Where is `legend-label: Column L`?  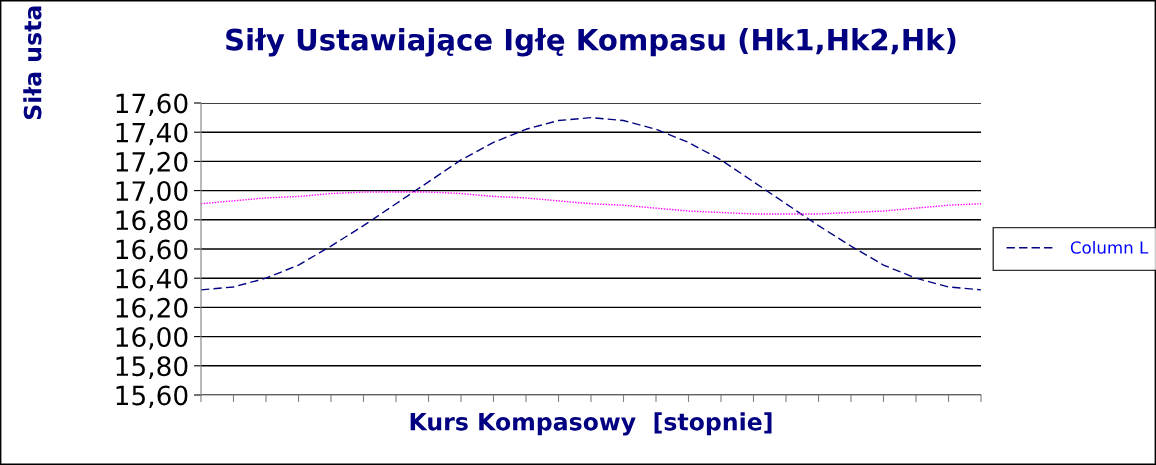
legend-label: Column L is located at coordinates (1109, 247).